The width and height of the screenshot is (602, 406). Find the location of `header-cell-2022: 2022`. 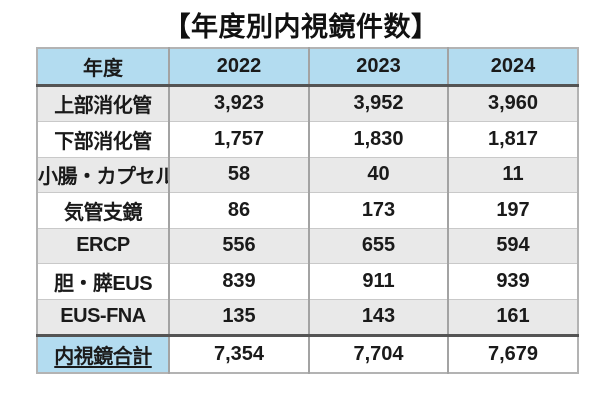

header-cell-2022: 2022 is located at coordinates (238, 67).